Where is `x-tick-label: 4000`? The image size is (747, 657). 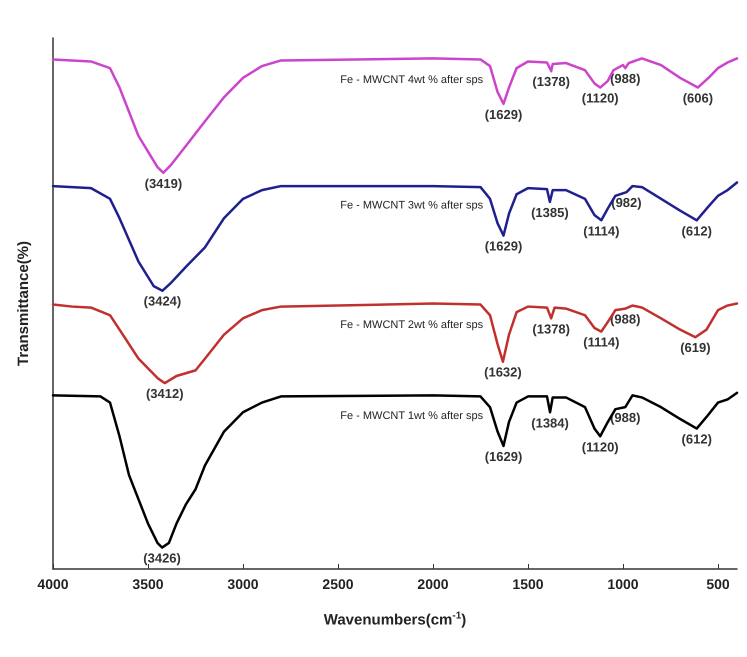
x-tick-label: 4000 is located at coordinates (53, 584).